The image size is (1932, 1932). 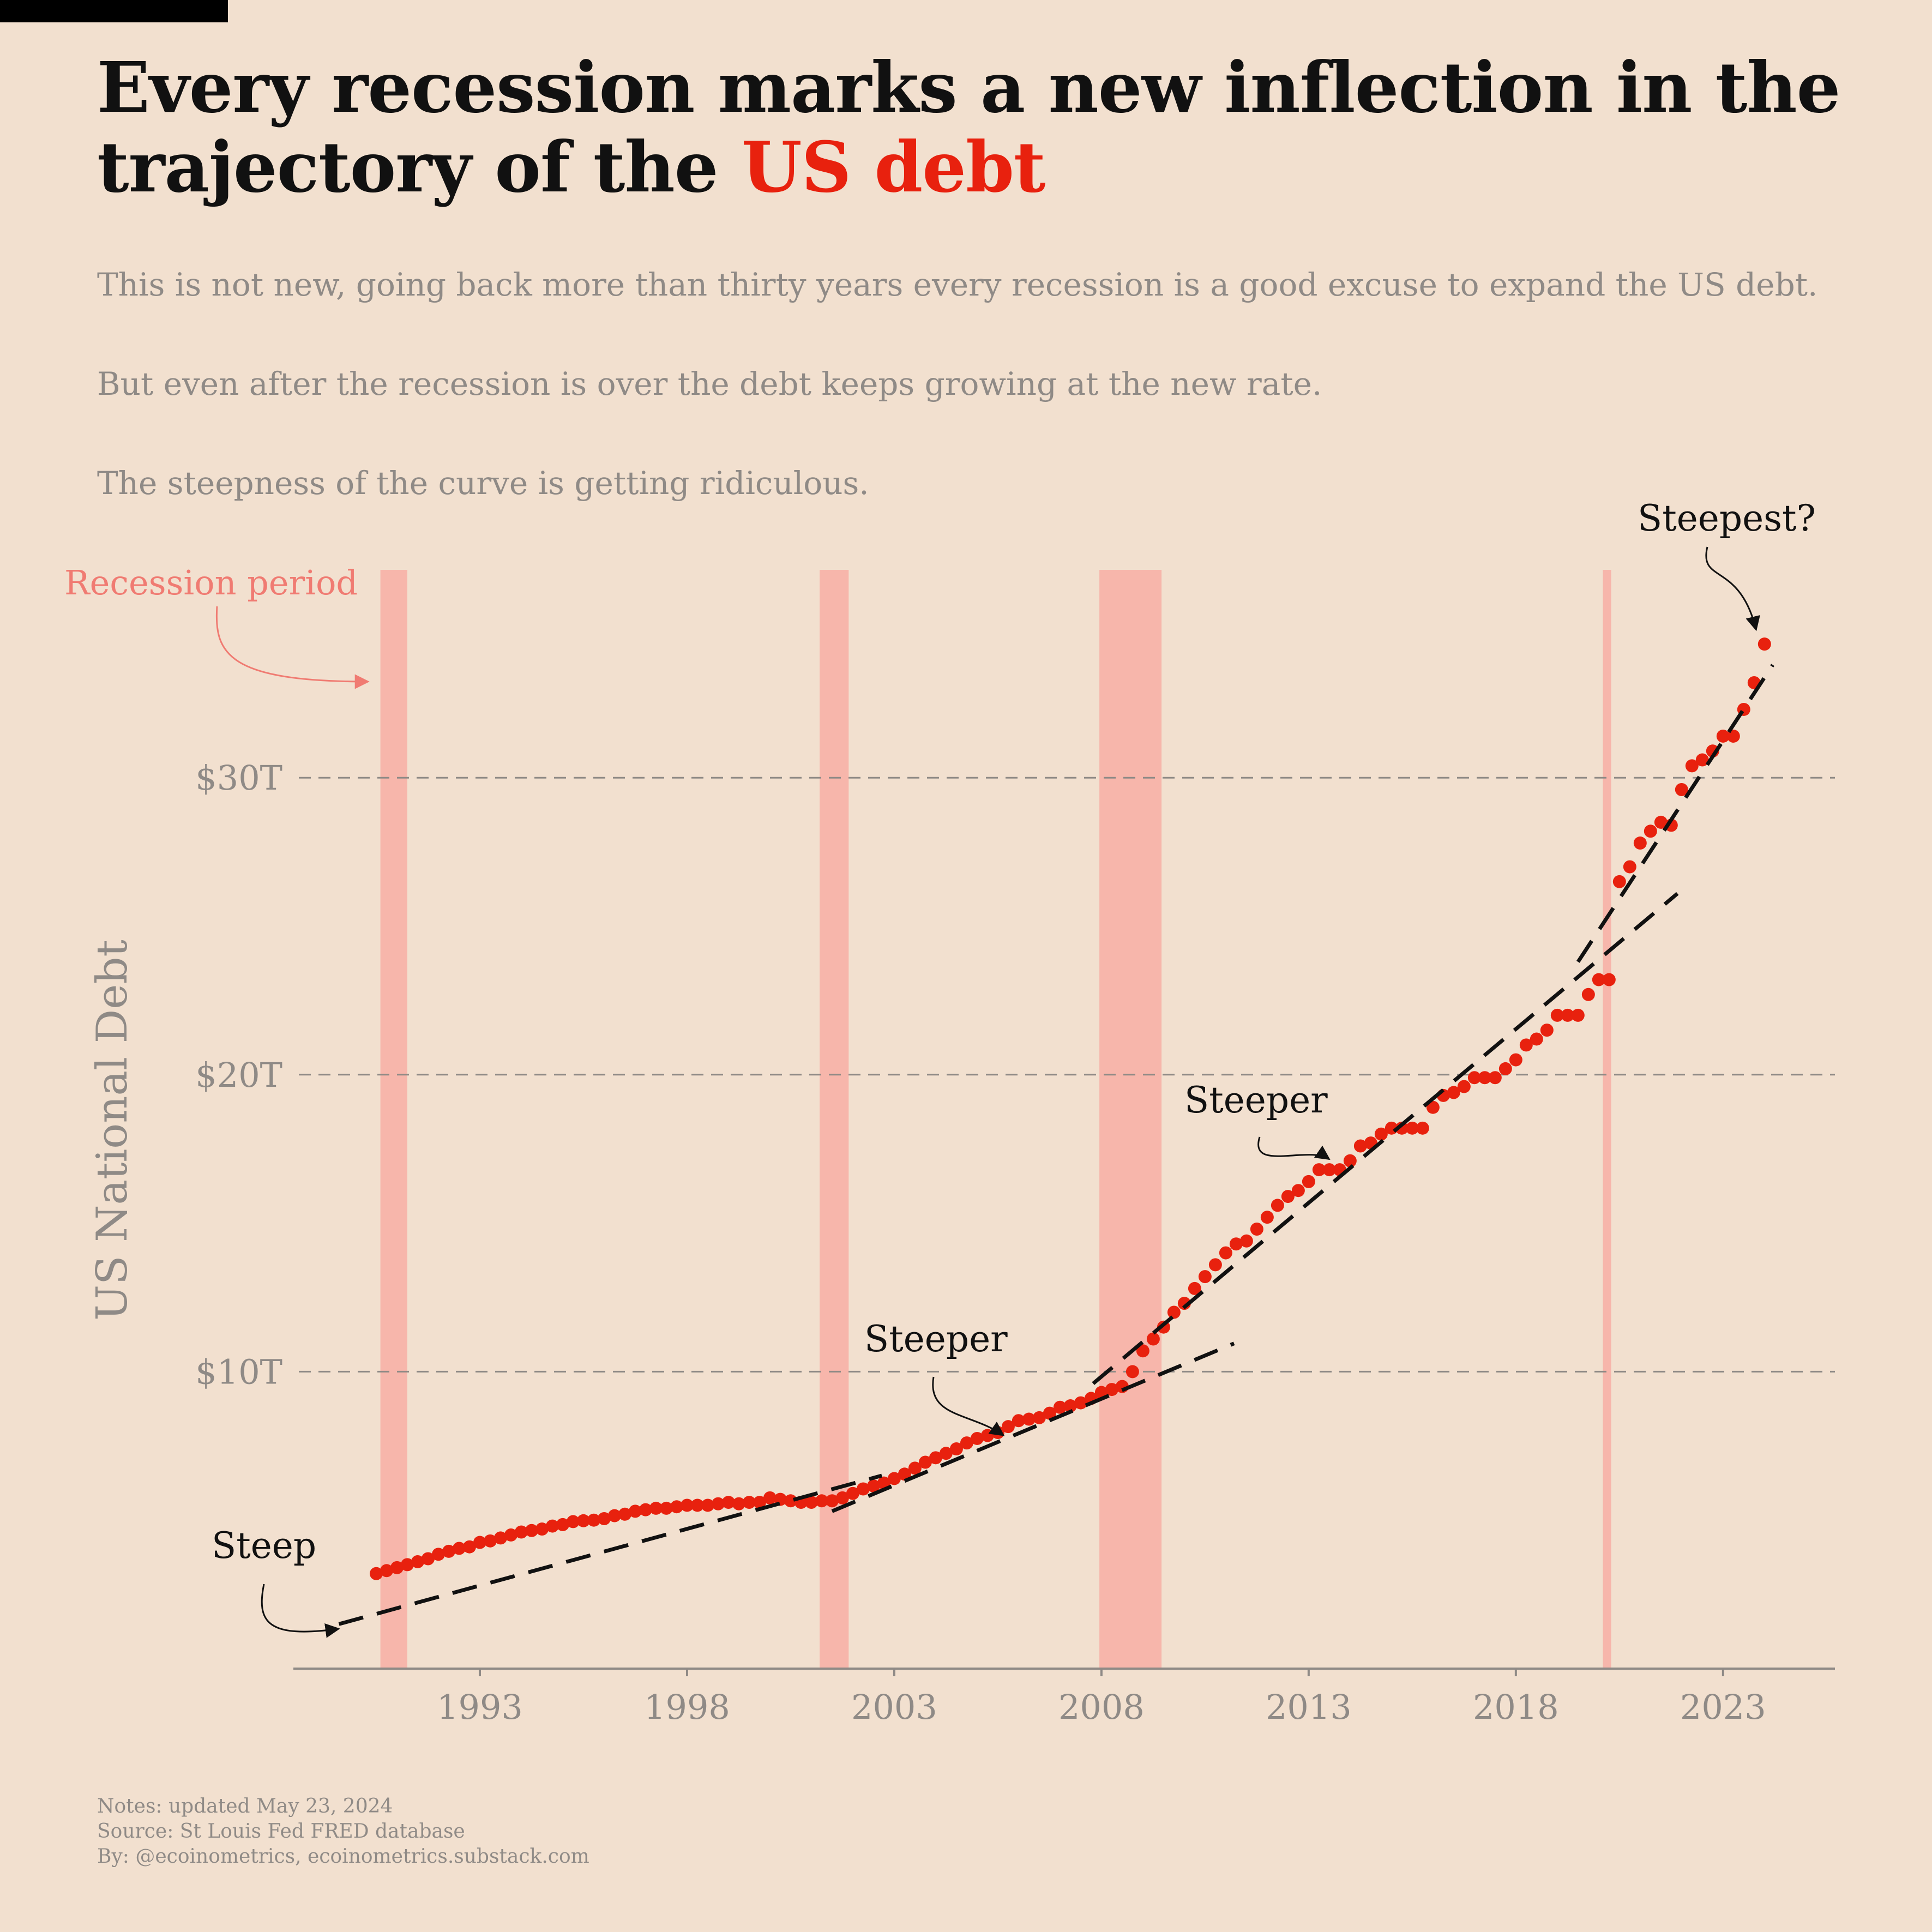 What do you see at coordinates (211, 583) in the screenshot?
I see `recession-period-label: Recession period` at bounding box center [211, 583].